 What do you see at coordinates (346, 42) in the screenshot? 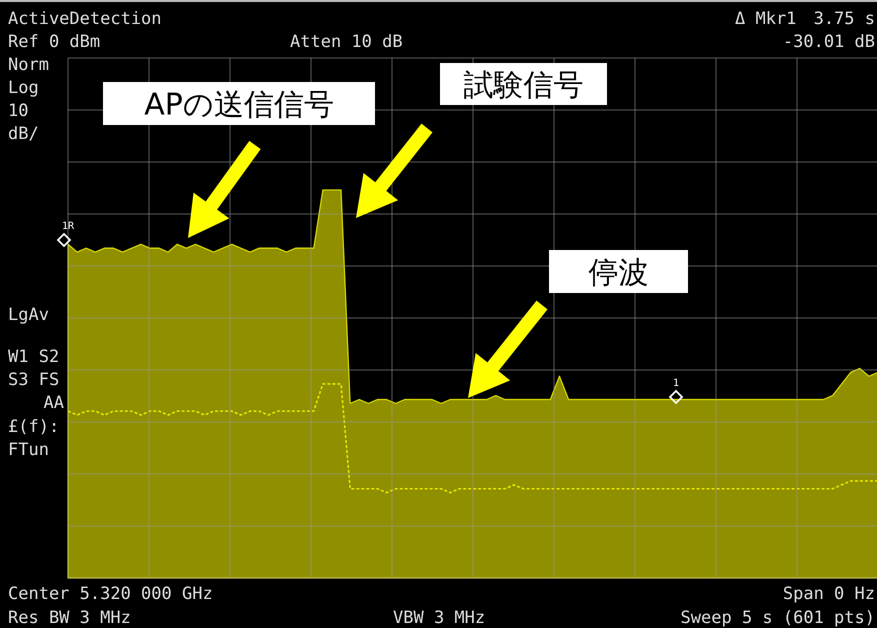
I see `text: Atten 10 dB` at bounding box center [346, 42].